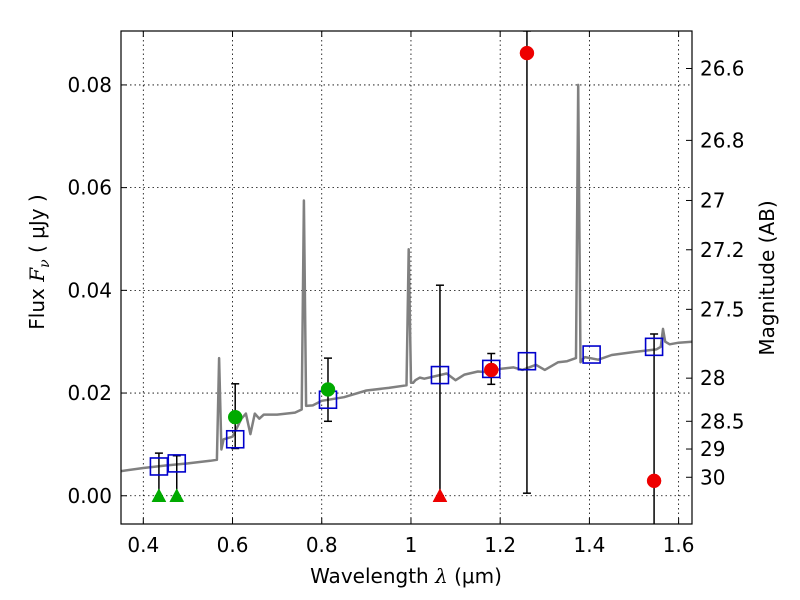 The width and height of the screenshot is (800, 600). What do you see at coordinates (89, 85) in the screenshot?
I see `y-tick-label: 0.08` at bounding box center [89, 85].